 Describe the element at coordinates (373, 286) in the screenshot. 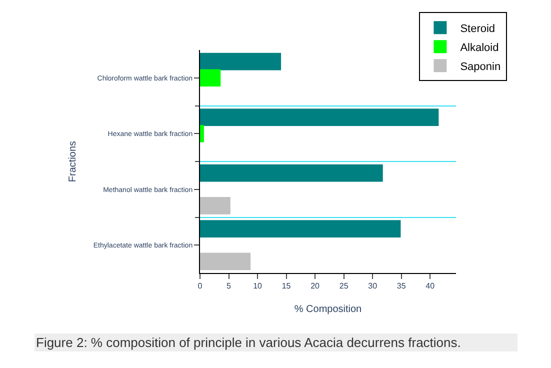

I see `x-tick-label: 30` at that location.